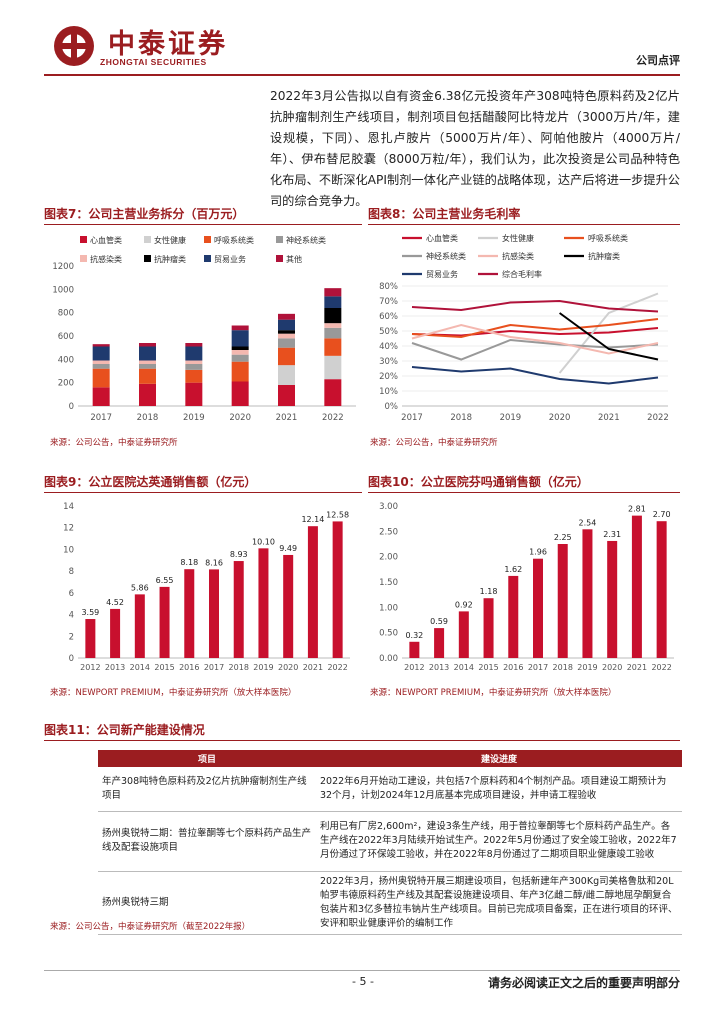 The width and height of the screenshot is (724, 1024). I want to click on y-tick-label: 2, so click(71, 637).